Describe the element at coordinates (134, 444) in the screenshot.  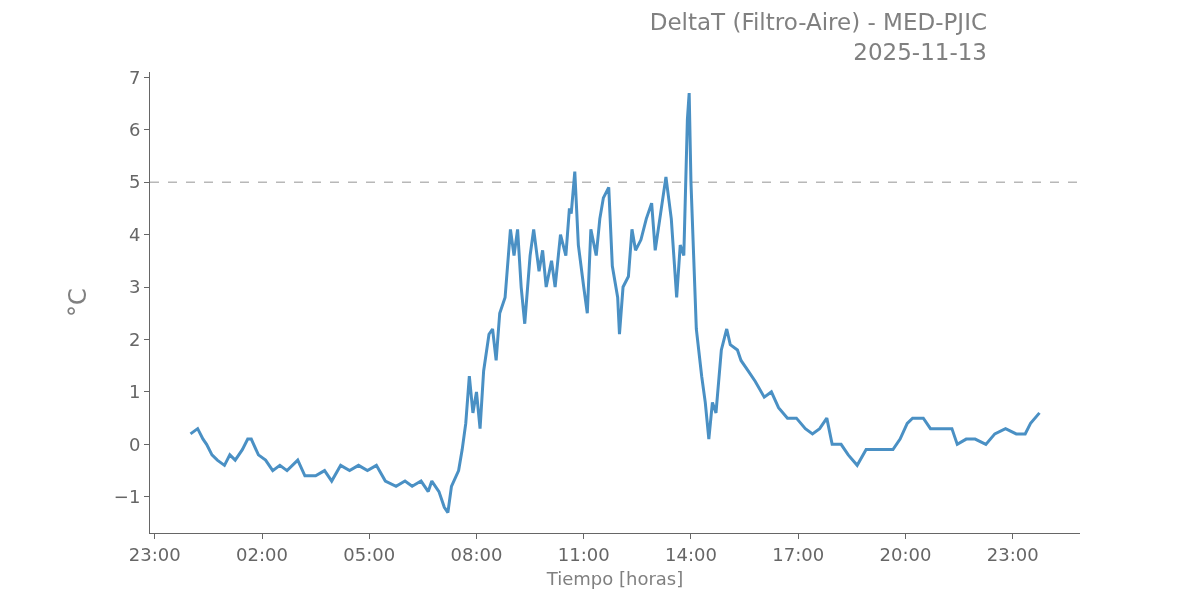
I see `y-tick-label: 0` at that location.